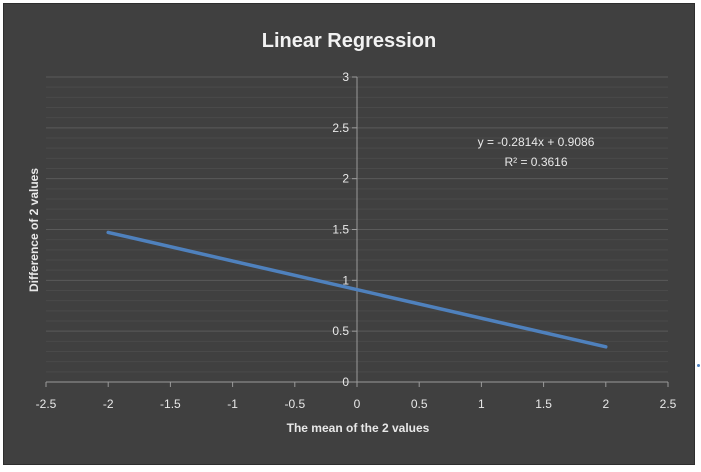  Describe the element at coordinates (108, 404) in the screenshot. I see `x-tick-label: -2` at that location.